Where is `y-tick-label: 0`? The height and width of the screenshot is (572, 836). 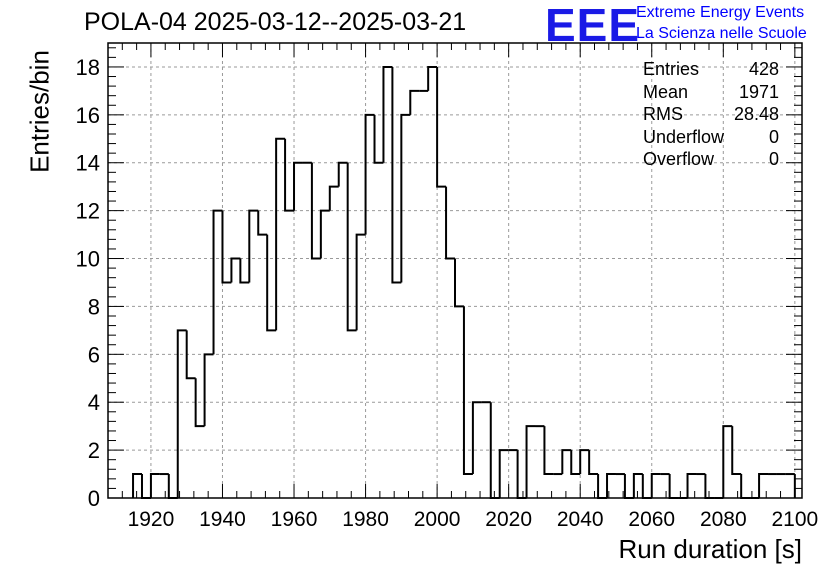 y-tick-label: 0 is located at coordinates (94, 498).